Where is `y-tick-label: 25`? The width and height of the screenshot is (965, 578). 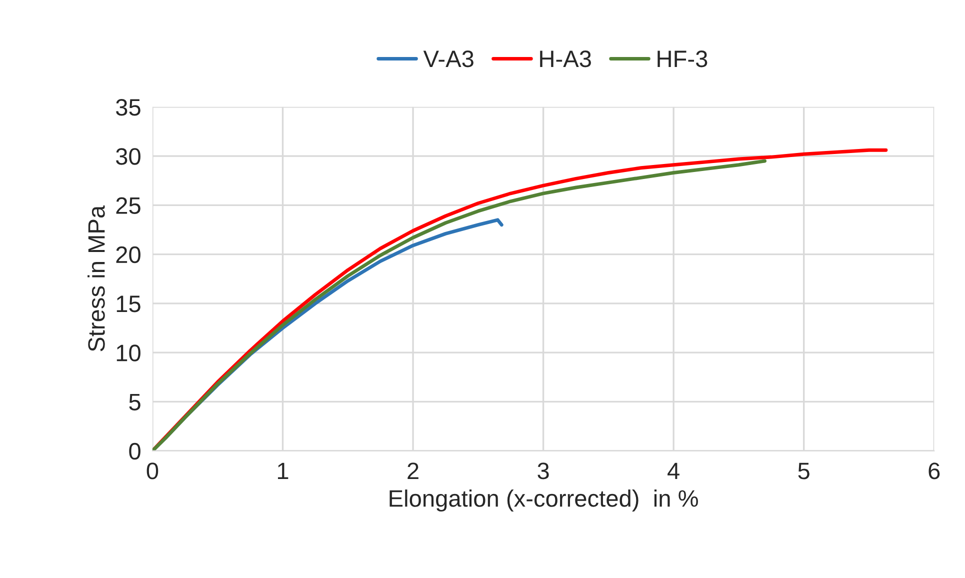 y-tick-label: 25 is located at coordinates (128, 205).